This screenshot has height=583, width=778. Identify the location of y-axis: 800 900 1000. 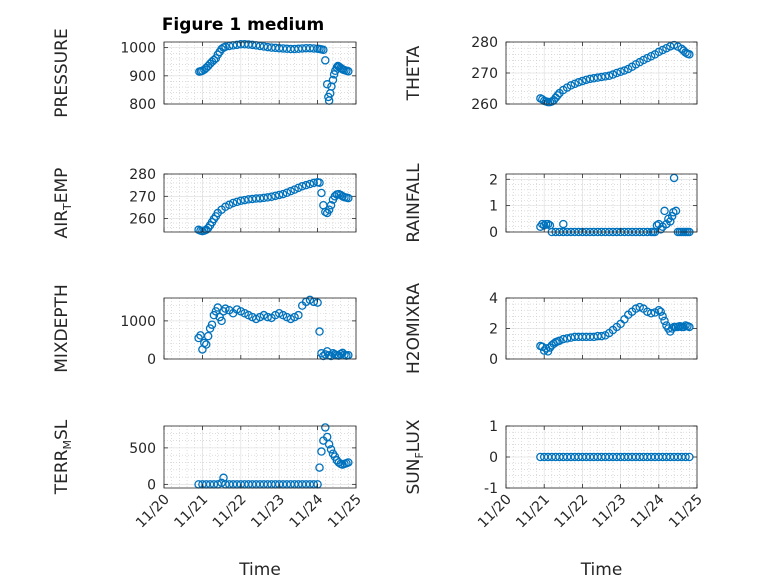
(238, 77).